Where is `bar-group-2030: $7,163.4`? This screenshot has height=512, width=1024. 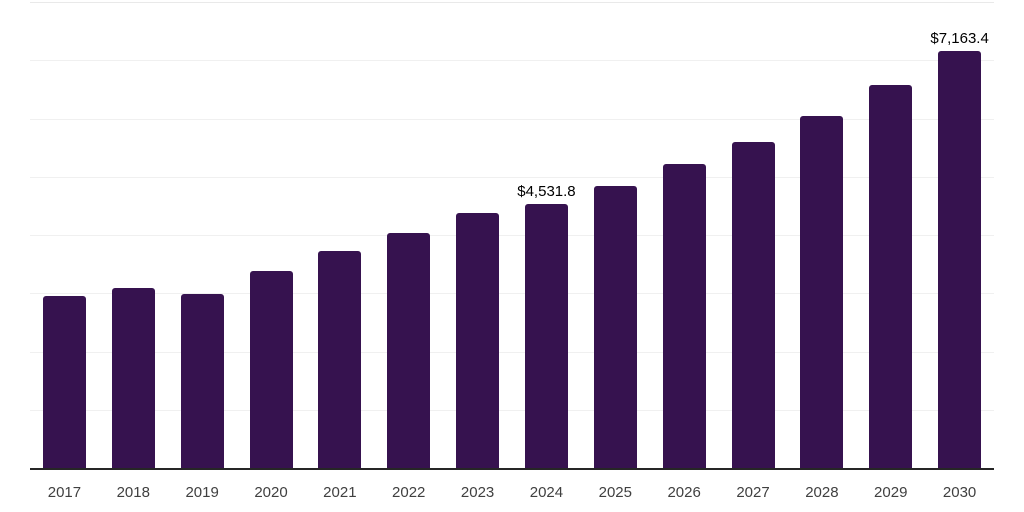 bar-group-2030: $7,163.4 is located at coordinates (959, 235).